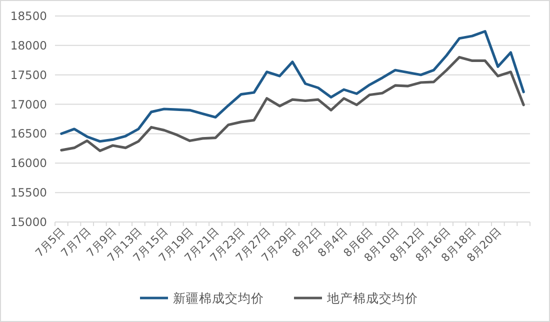  I want to click on y-tick-label: 18000, so click(28, 45).